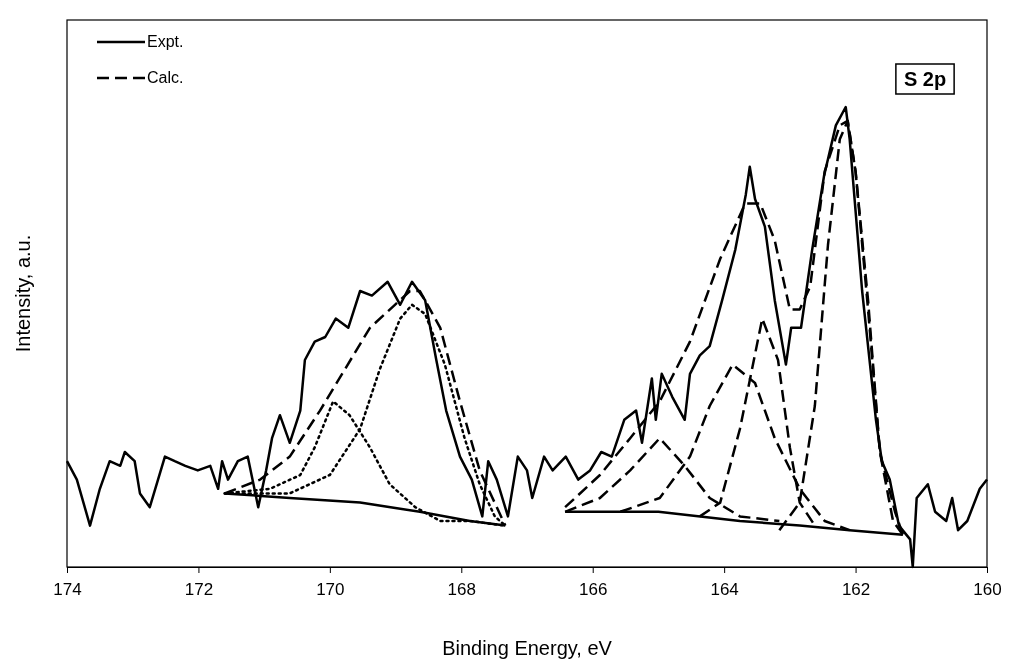  I want to click on x-tick-label: 162, so click(856, 589).